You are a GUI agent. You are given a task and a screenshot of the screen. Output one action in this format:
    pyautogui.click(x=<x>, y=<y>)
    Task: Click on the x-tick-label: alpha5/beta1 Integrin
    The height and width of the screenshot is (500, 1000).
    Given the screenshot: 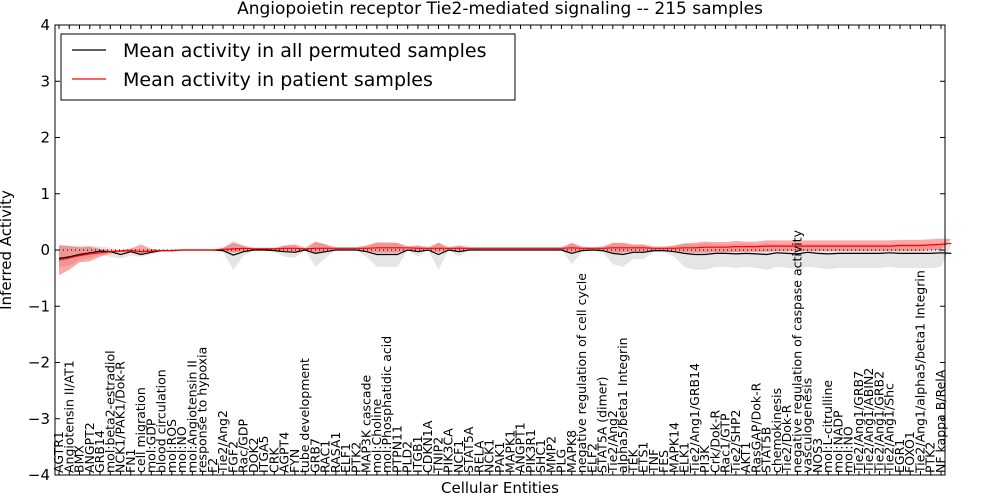 What is the action you would take?
    pyautogui.click(x=622, y=405)
    